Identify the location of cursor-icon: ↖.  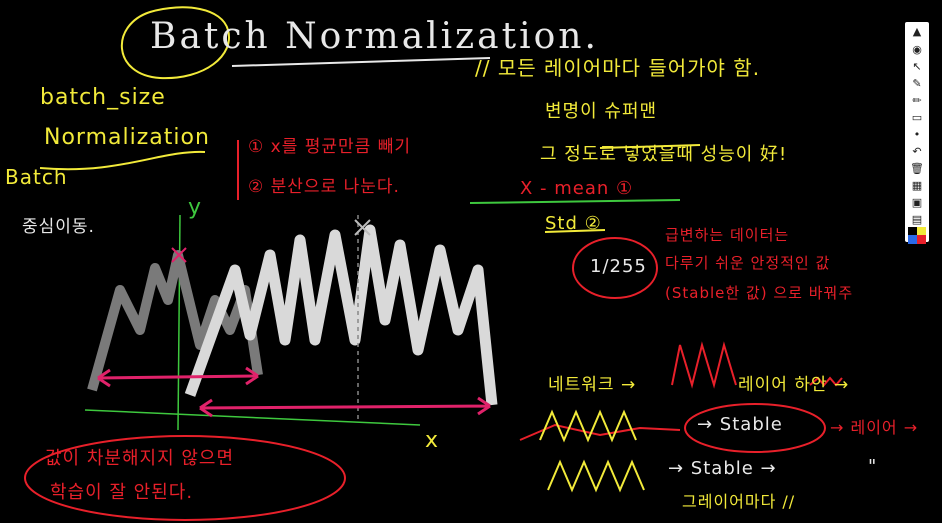
(917, 66).